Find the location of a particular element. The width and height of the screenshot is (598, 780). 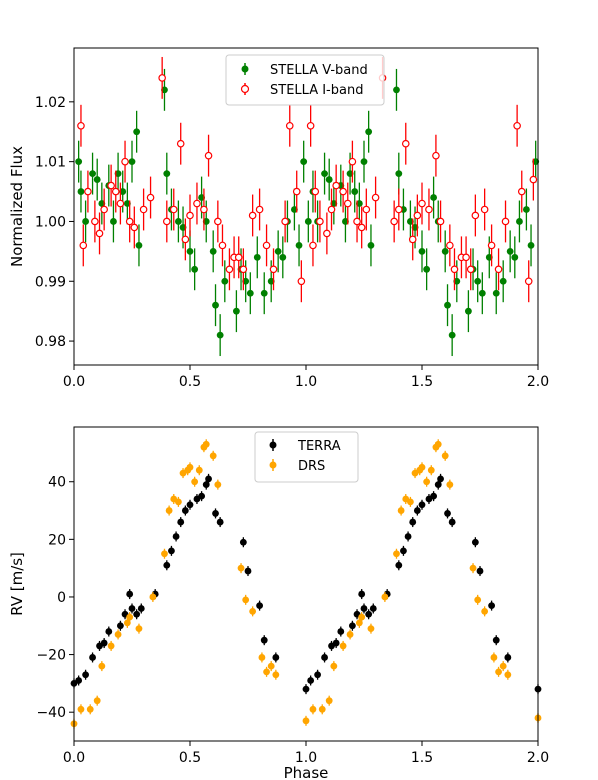

rv-x-axis-label: Phase is located at coordinates (306, 772).